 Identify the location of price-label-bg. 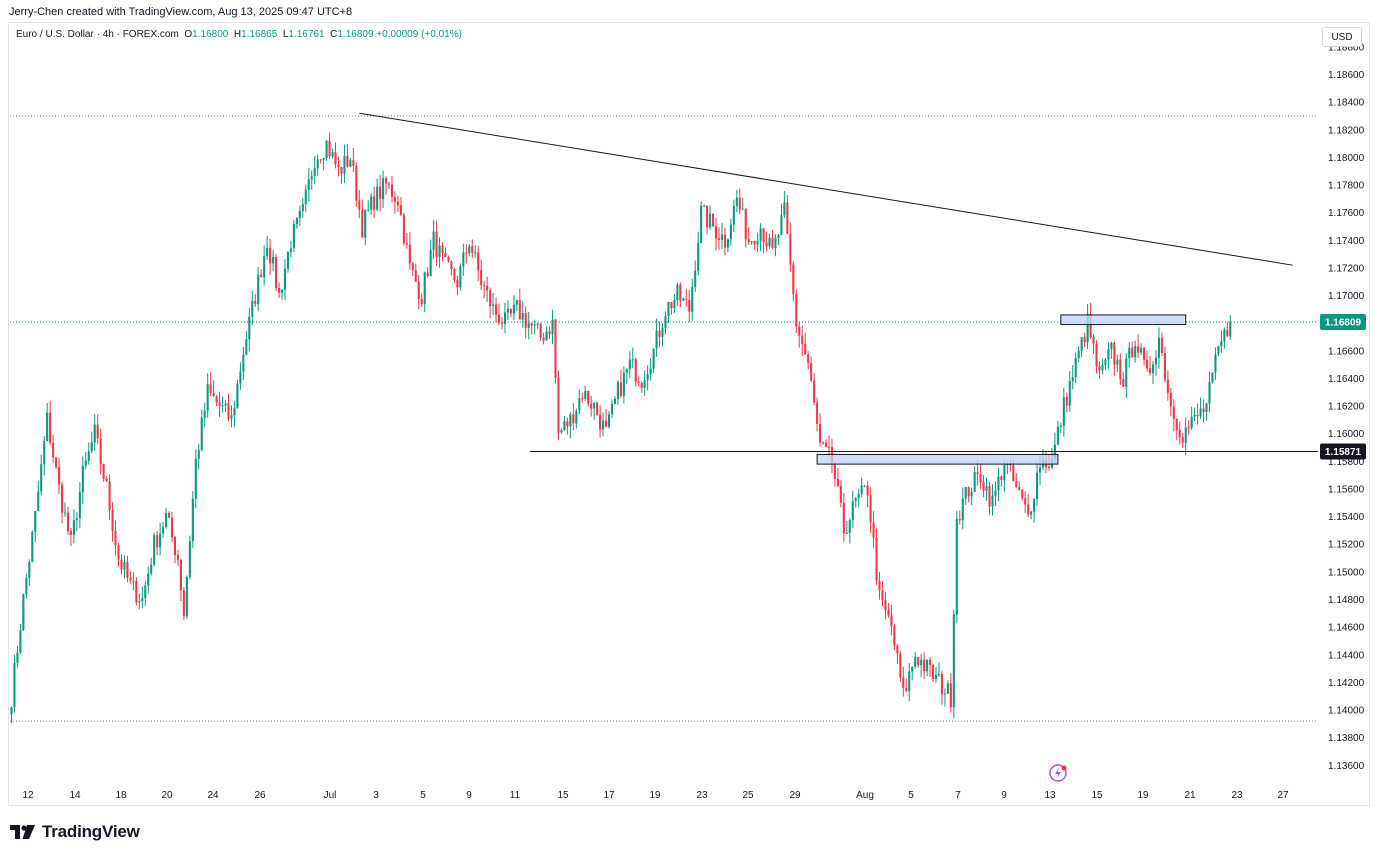
(1343, 451).